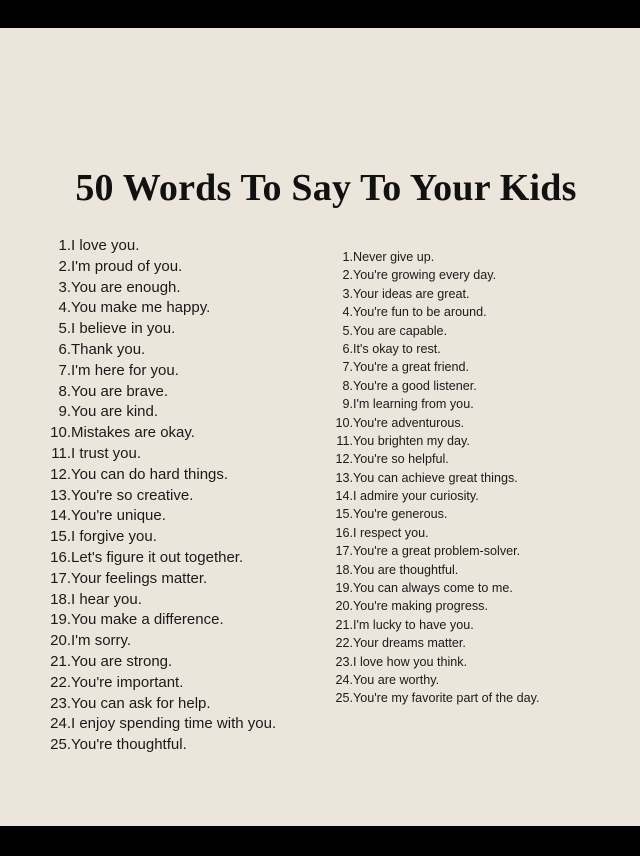 This screenshot has width=640, height=856. I want to click on item-text: I trust you., so click(106, 453).